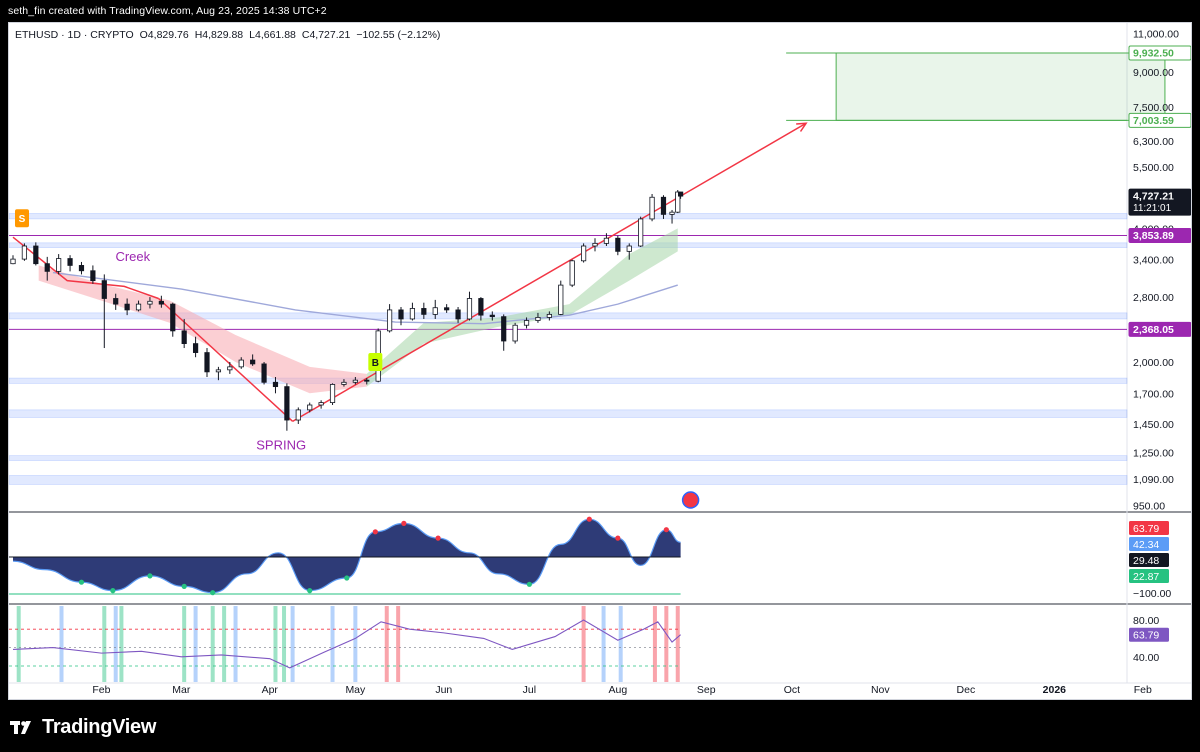 This screenshot has height=752, width=1200. What do you see at coordinates (1146, 636) in the screenshot?
I see `rsi-value-label: 63.79` at bounding box center [1146, 636].